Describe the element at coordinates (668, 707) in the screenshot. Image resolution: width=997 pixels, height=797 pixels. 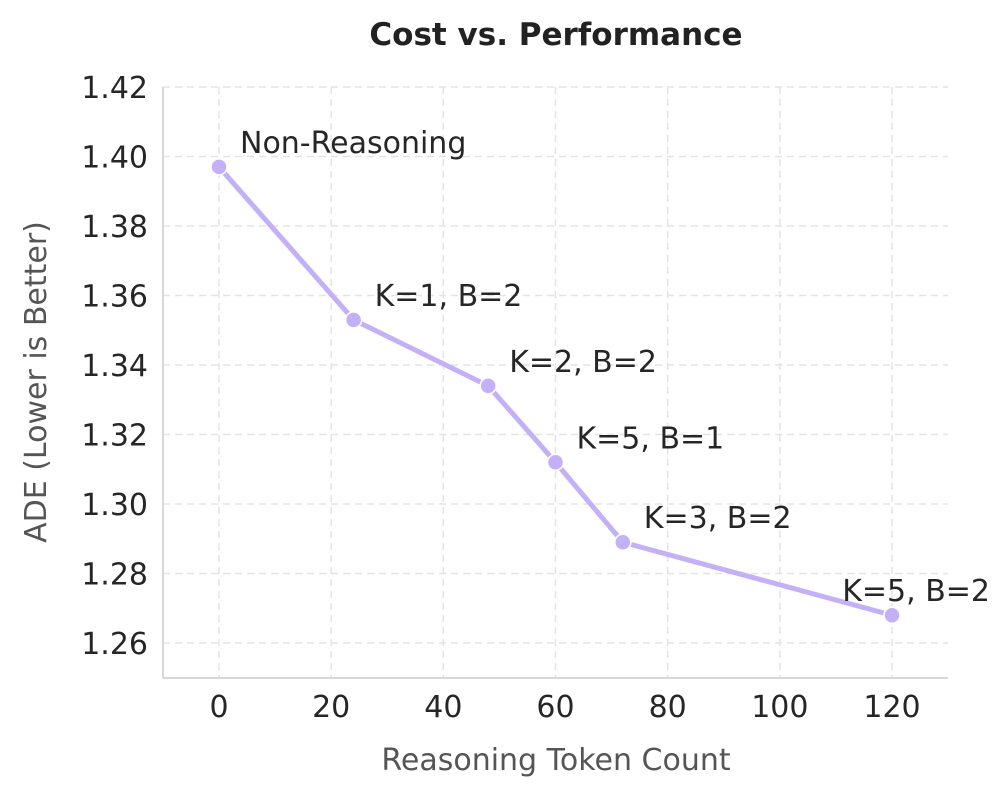
I see `x-tick-label: 80` at that location.